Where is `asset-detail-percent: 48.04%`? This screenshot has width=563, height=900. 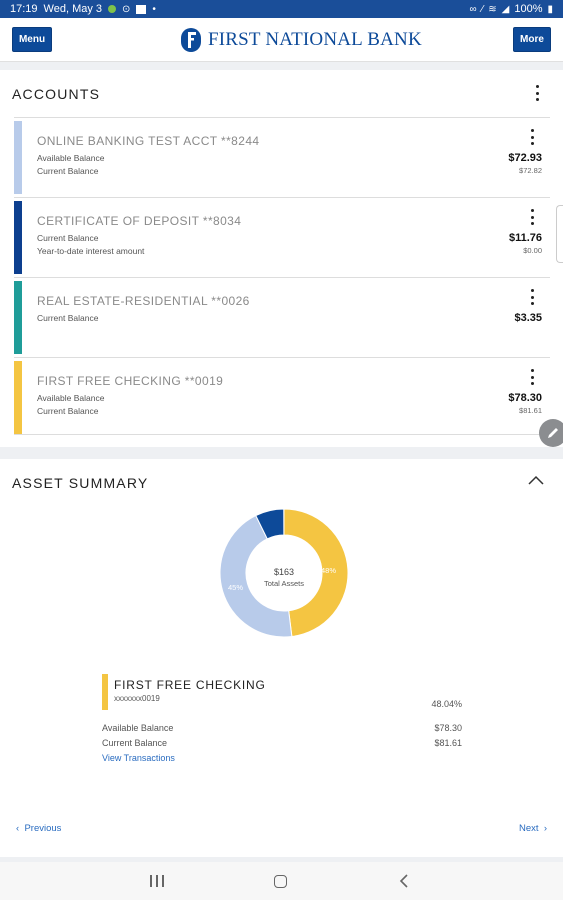 asset-detail-percent: 48.04% is located at coordinates (446, 704).